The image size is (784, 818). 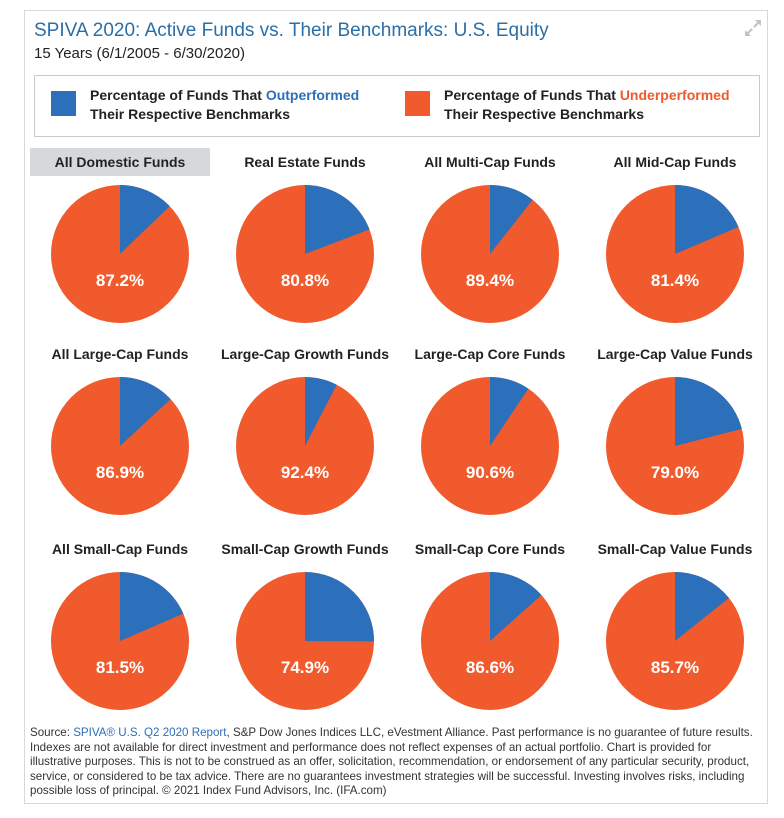 I want to click on pie-chart: 86.6%, so click(x=490, y=641).